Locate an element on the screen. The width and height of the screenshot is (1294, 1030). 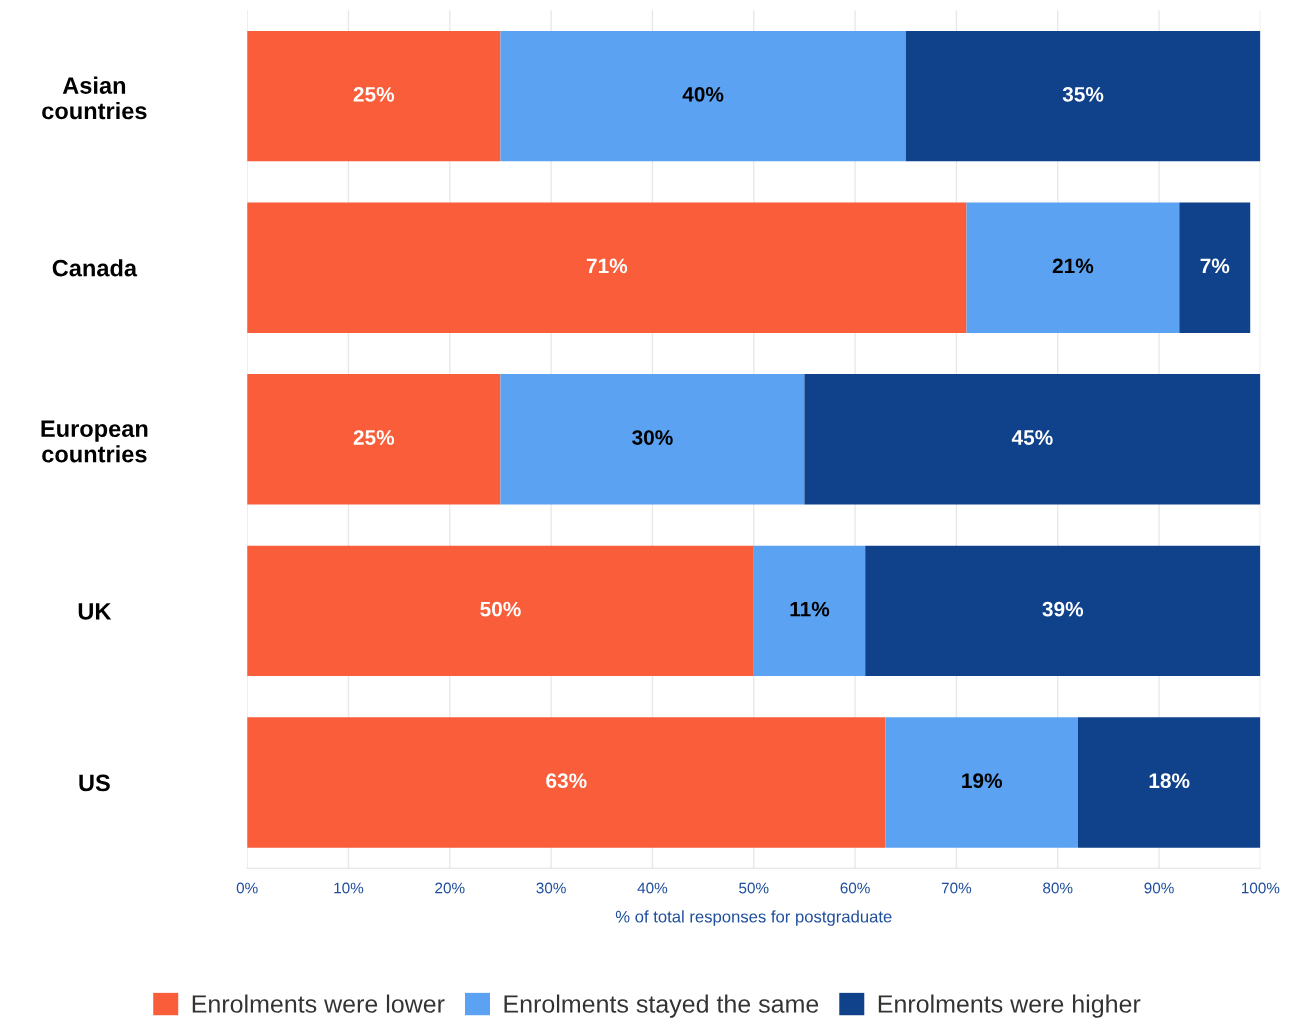
legend-label: Enrolments were higher is located at coordinates (1009, 1006).